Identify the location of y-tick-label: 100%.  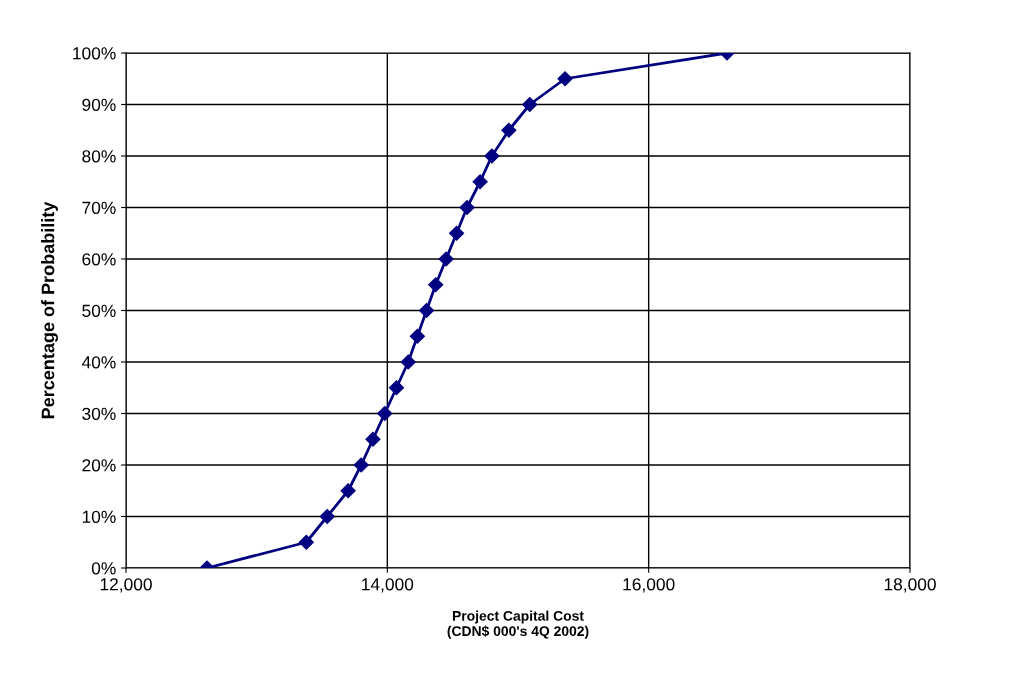
(94, 53).